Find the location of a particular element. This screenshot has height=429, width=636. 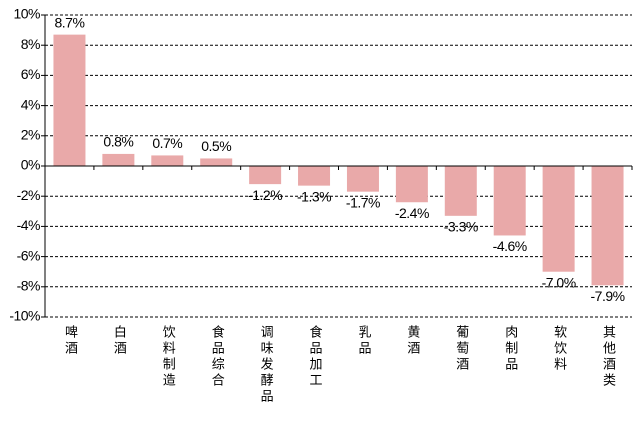

data-label: -1.3% is located at coordinates (314, 196).